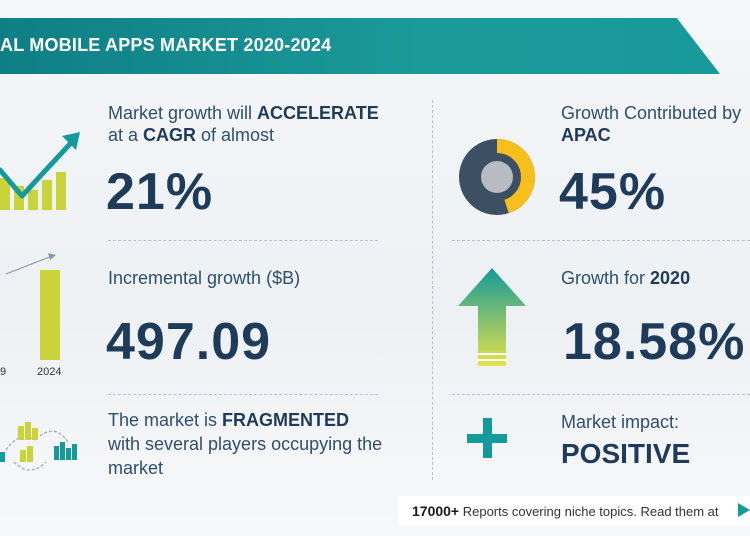 The width and height of the screenshot is (750, 536). What do you see at coordinates (626, 278) in the screenshot?
I see `growth-2020-label: Growth for 2020` at bounding box center [626, 278].